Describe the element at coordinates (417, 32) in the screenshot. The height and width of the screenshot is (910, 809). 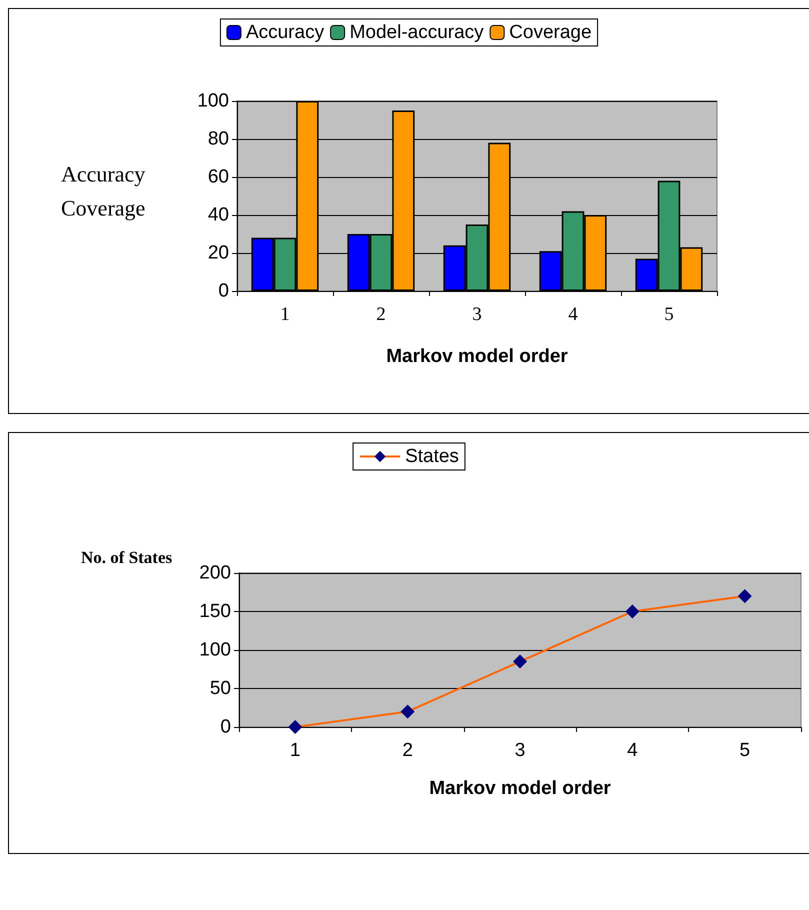
I see `legend-label: Model-accuracy` at that location.